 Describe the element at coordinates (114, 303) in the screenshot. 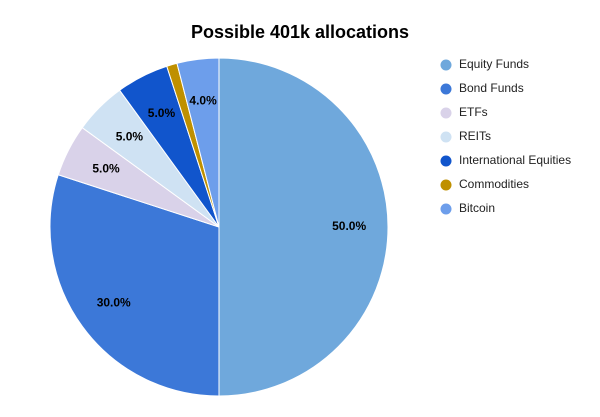

I see `slice-label: 30.0%` at that location.